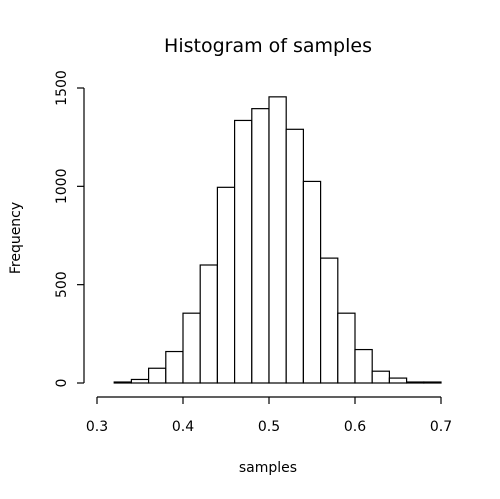  Describe the element at coordinates (268, 468) in the screenshot. I see `x-axis-label: samples` at that location.